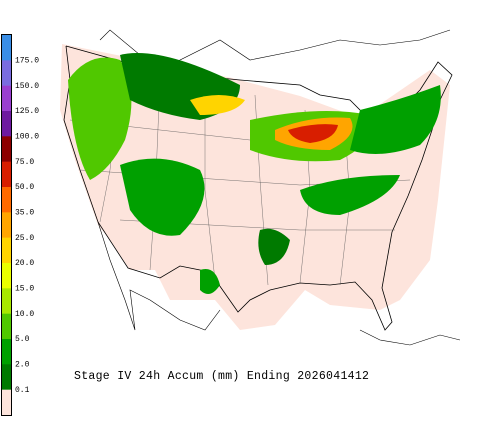 This screenshot has height=430, width=480. Describe the element at coordinates (24, 263) in the screenshot. I see `legend-label: 20.0` at that location.